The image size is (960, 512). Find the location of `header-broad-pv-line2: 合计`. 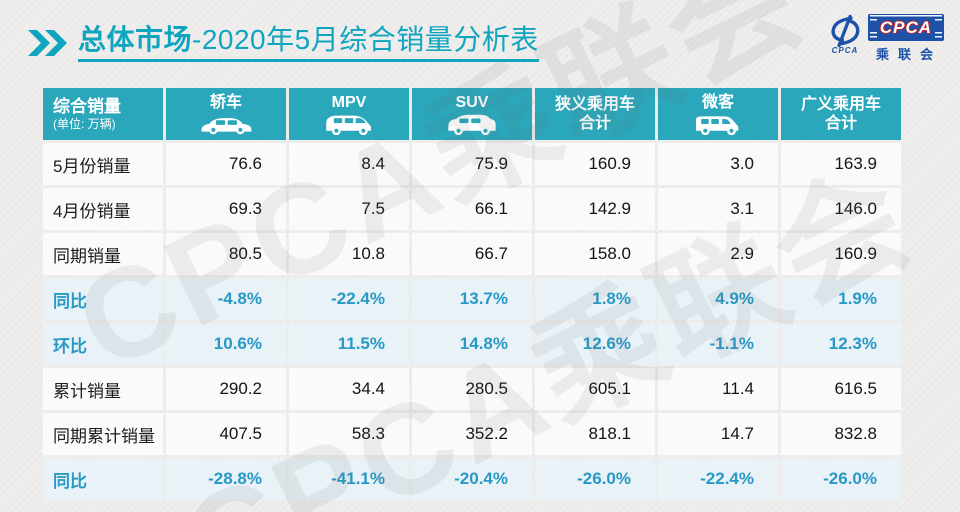

header-broad-pv-line2: 合计 is located at coordinates (840, 123).